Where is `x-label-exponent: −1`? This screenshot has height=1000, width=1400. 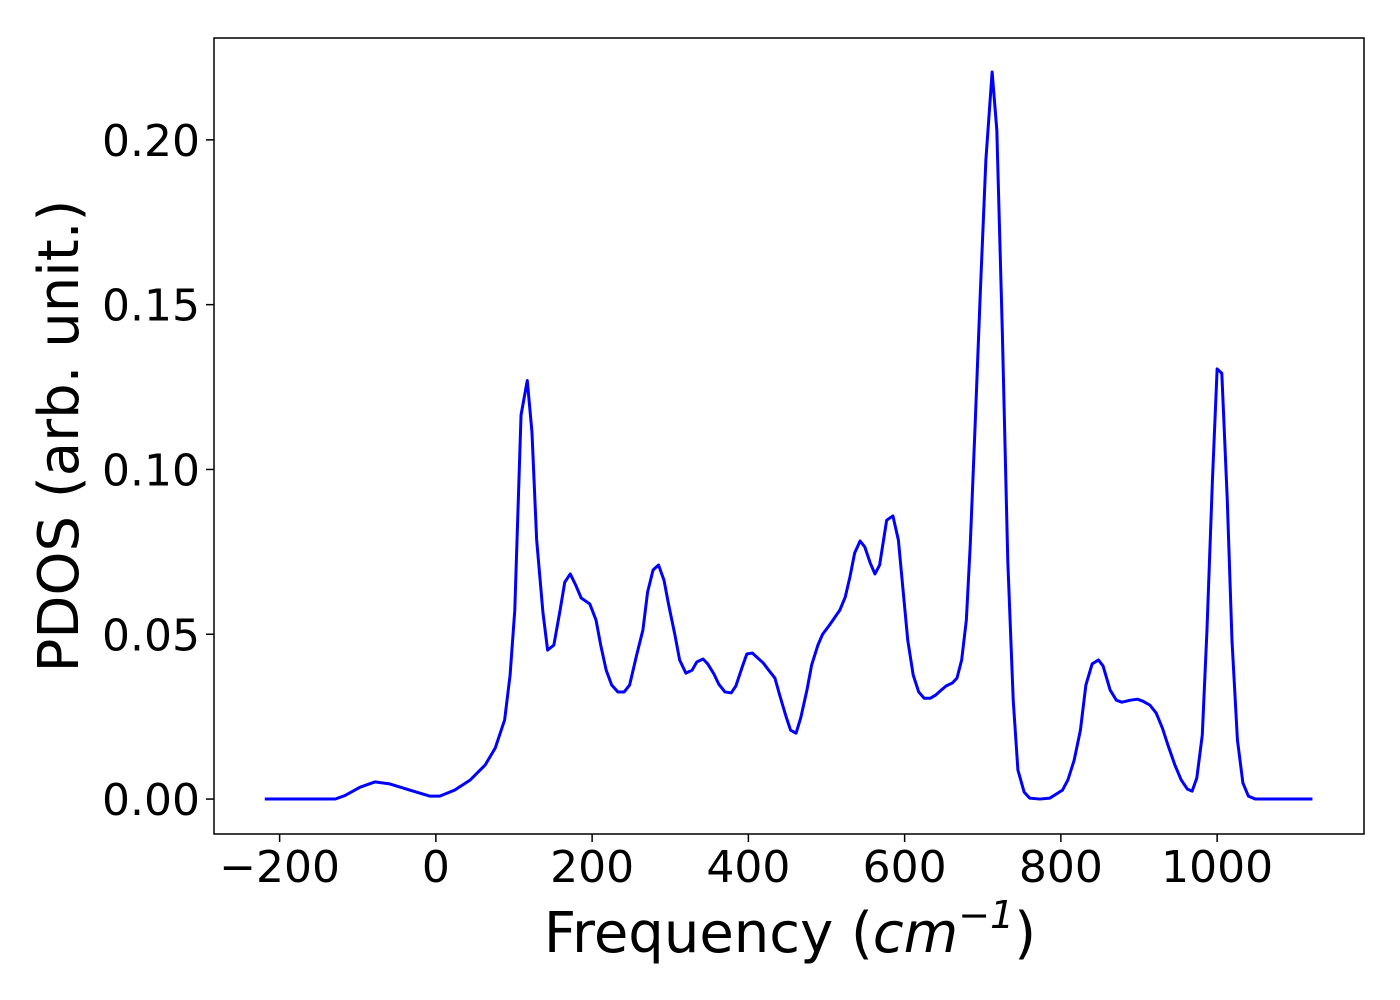 x-label-exponent: −1 is located at coordinates (986, 915).